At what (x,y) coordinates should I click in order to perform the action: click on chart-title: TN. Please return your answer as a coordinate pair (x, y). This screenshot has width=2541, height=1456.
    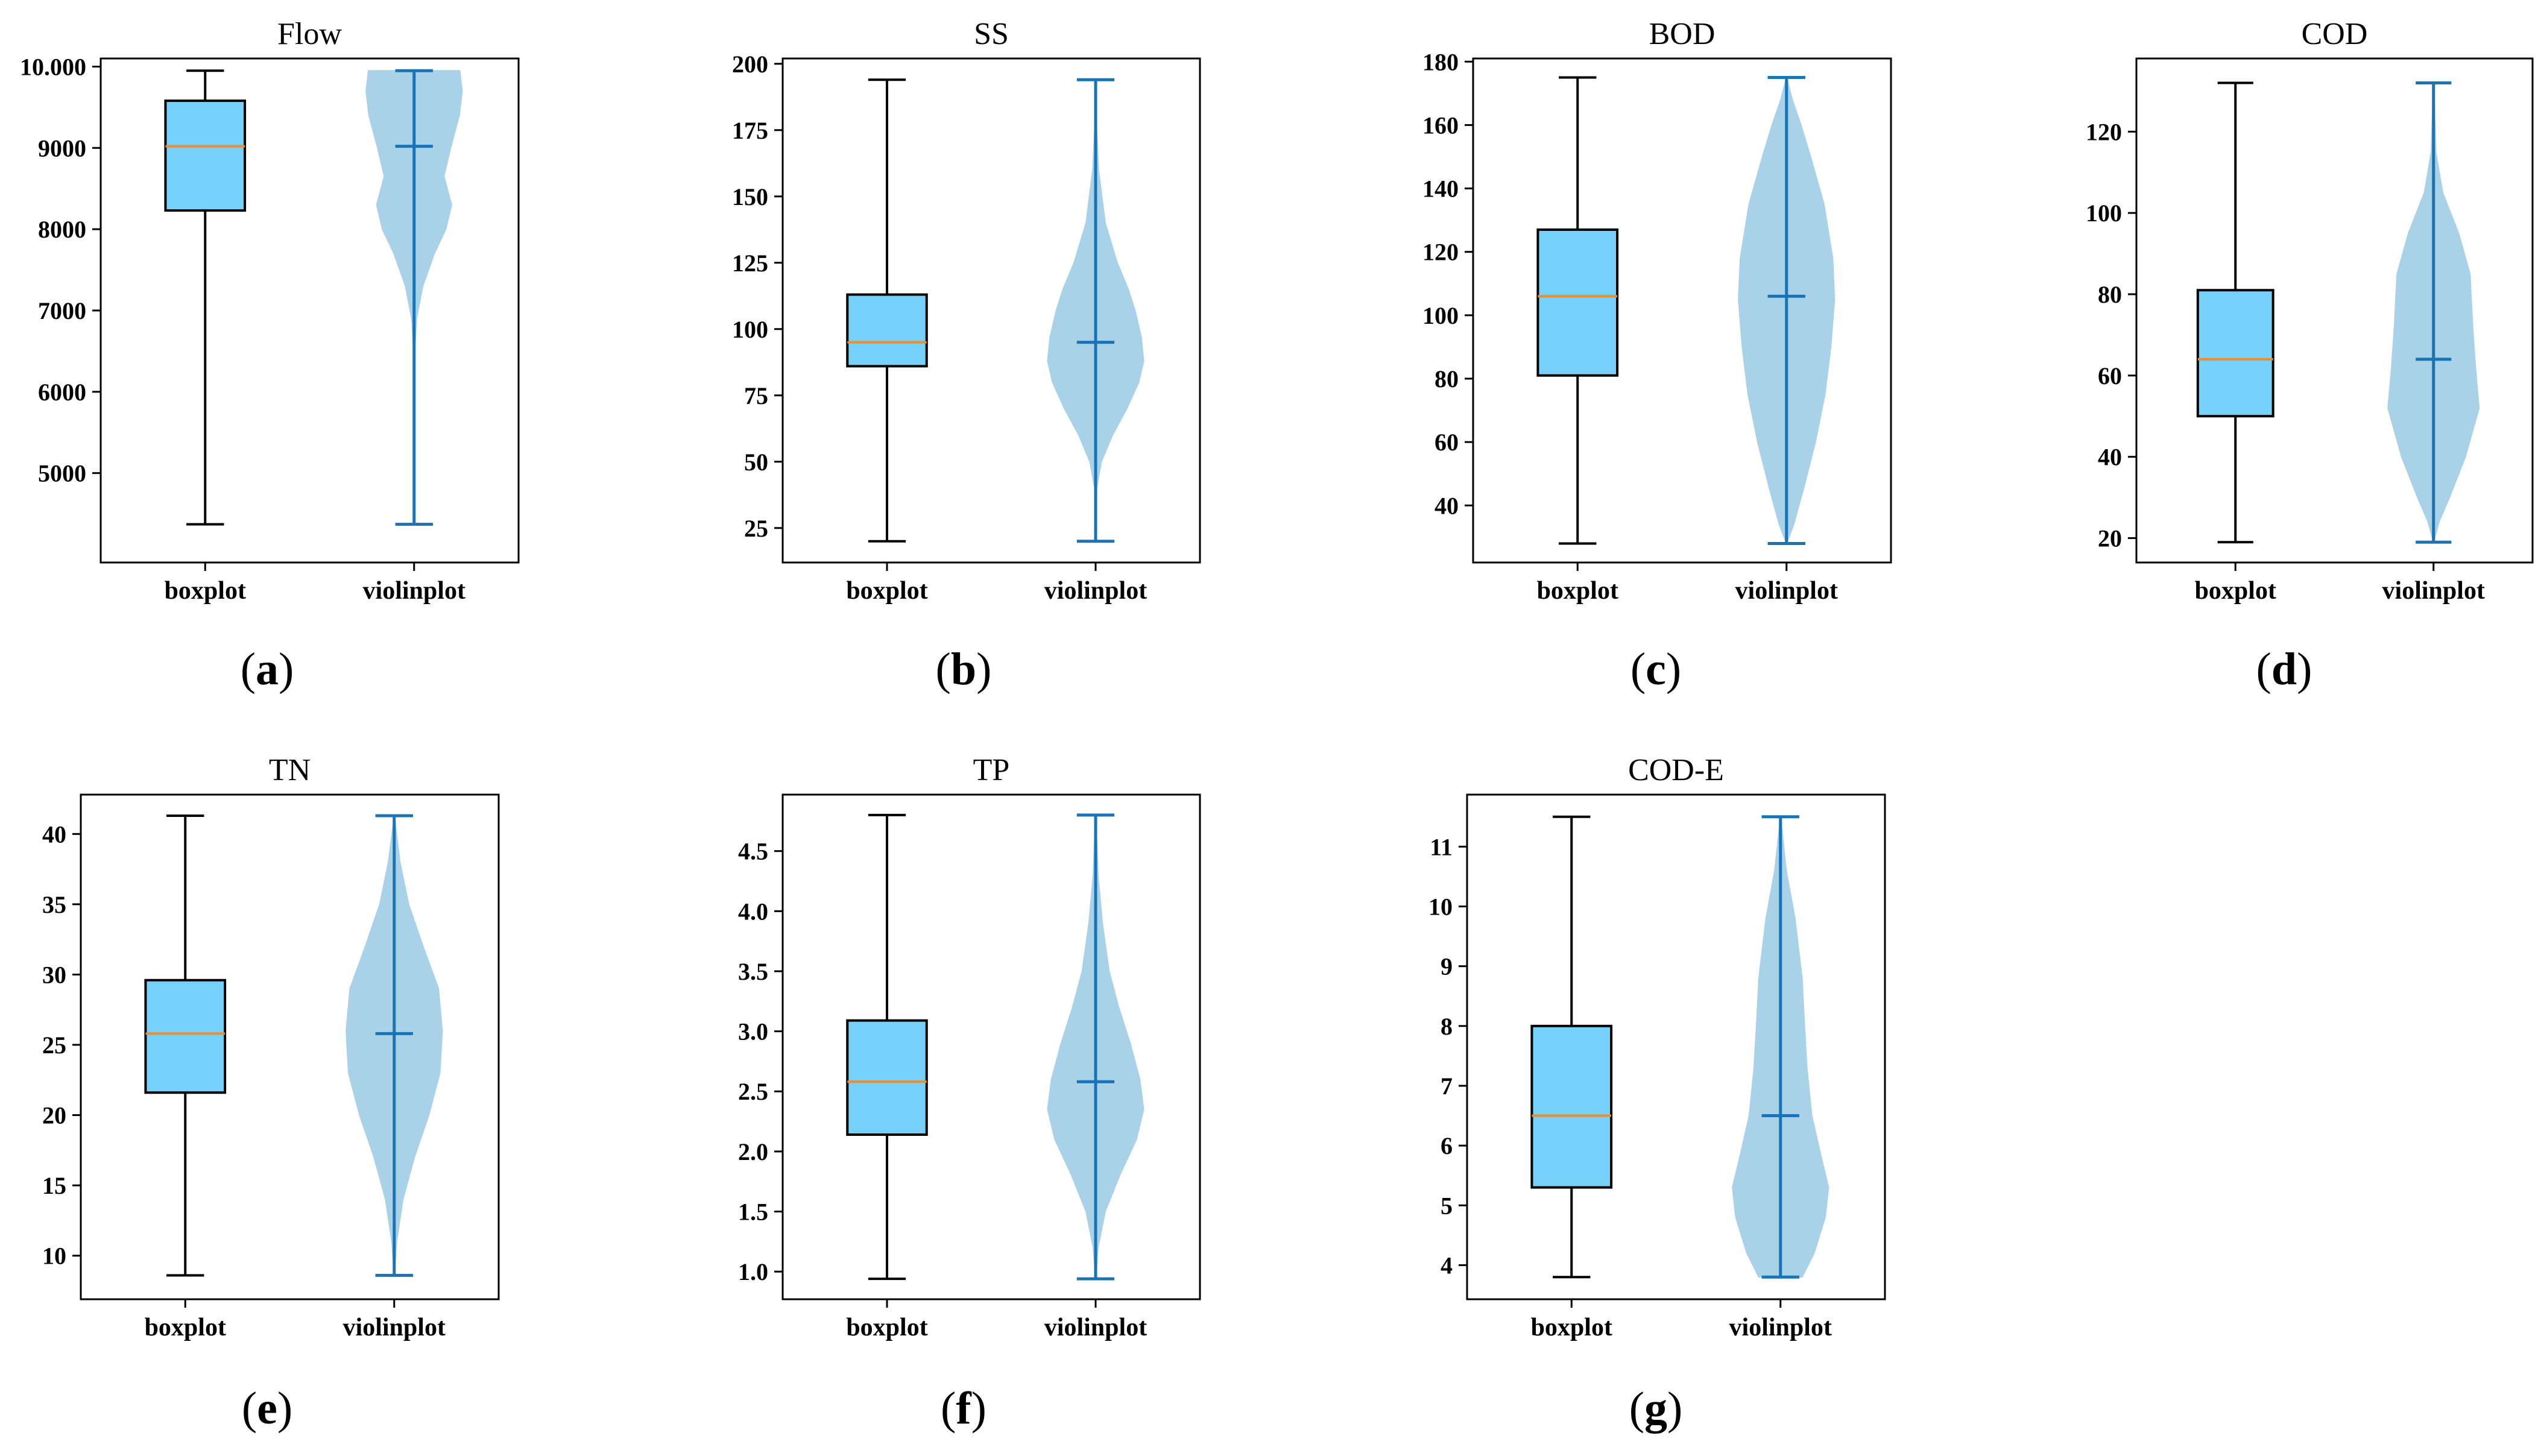
    Looking at the image, I should click on (290, 770).